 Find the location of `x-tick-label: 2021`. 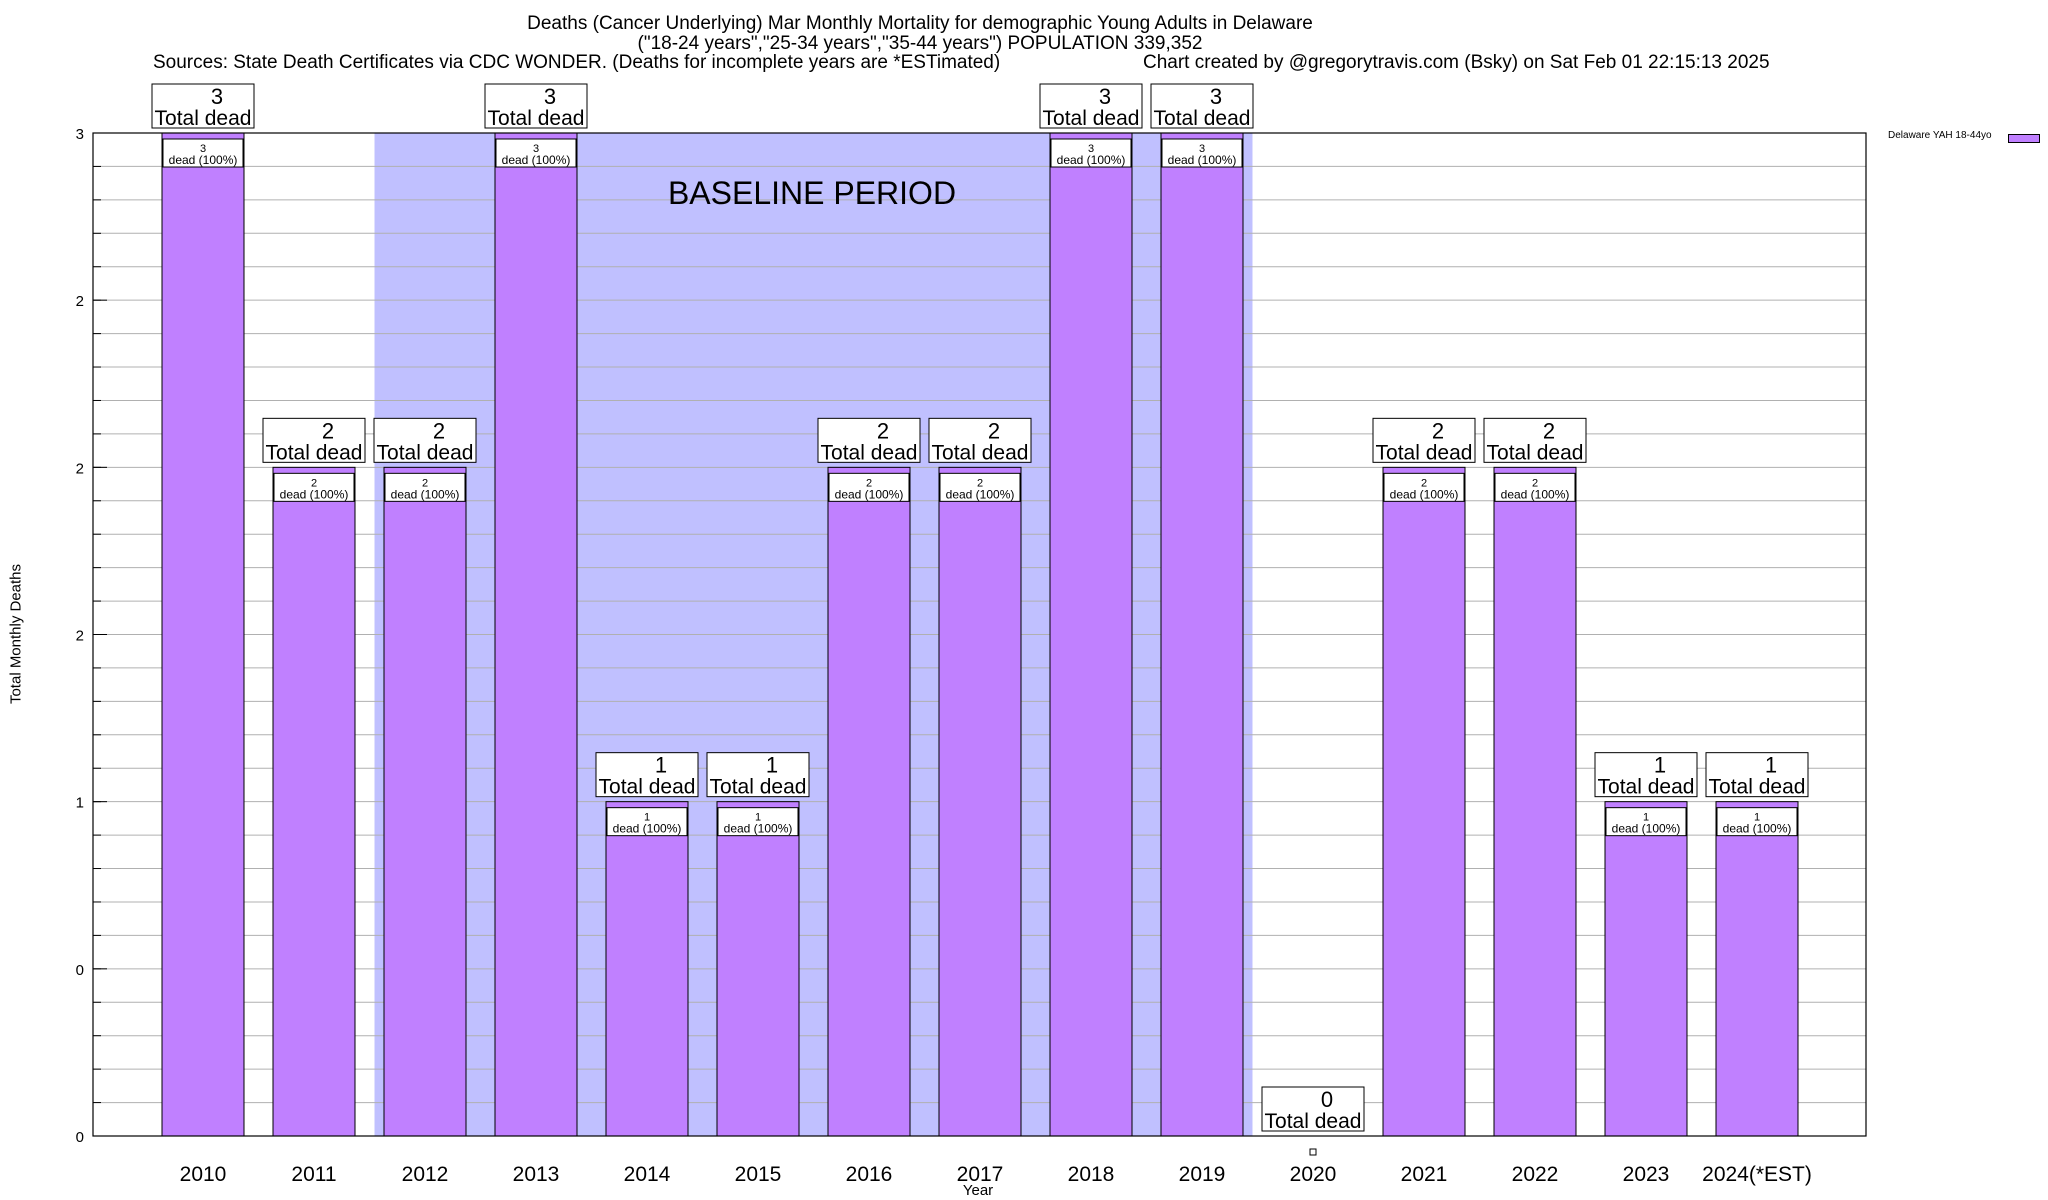

x-tick-label: 2021 is located at coordinates (1424, 1174).